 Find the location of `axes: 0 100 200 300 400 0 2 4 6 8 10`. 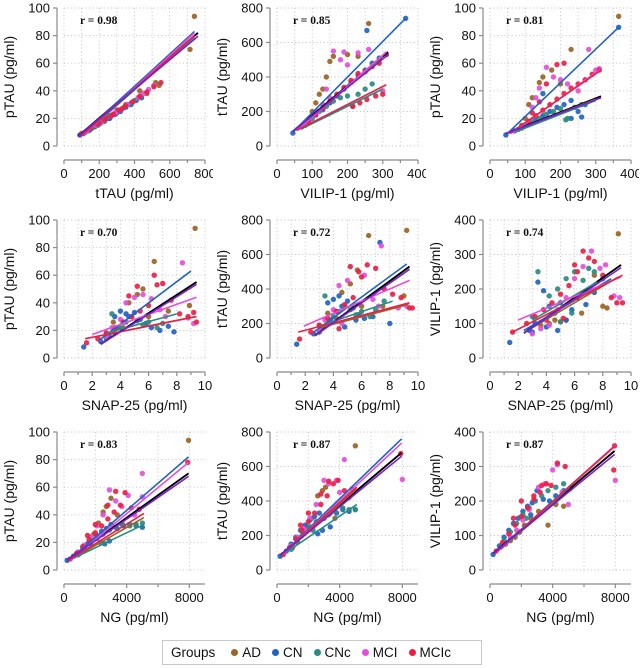

axes: 0 100 200 300 400 0 2 4 6 8 10 is located at coordinates (546, 303).